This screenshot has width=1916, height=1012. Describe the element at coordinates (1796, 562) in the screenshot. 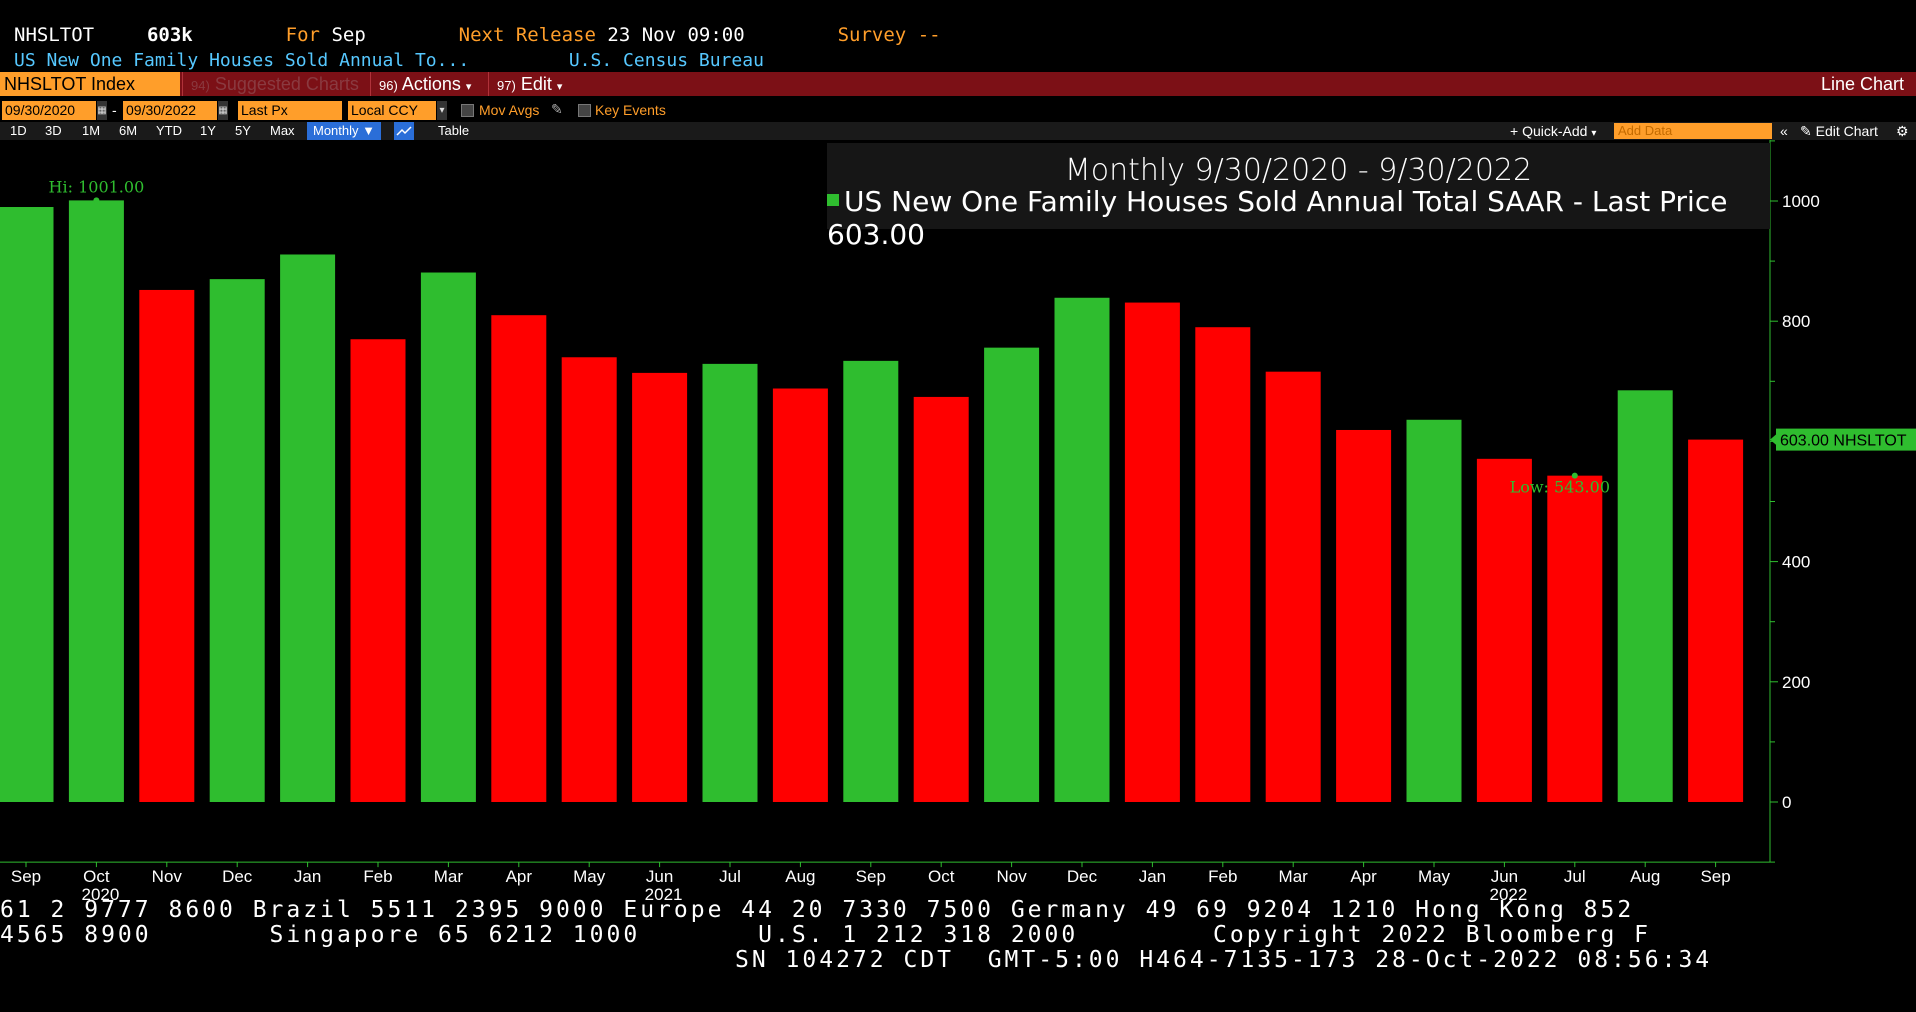

I see `y-tick-label: 400` at that location.